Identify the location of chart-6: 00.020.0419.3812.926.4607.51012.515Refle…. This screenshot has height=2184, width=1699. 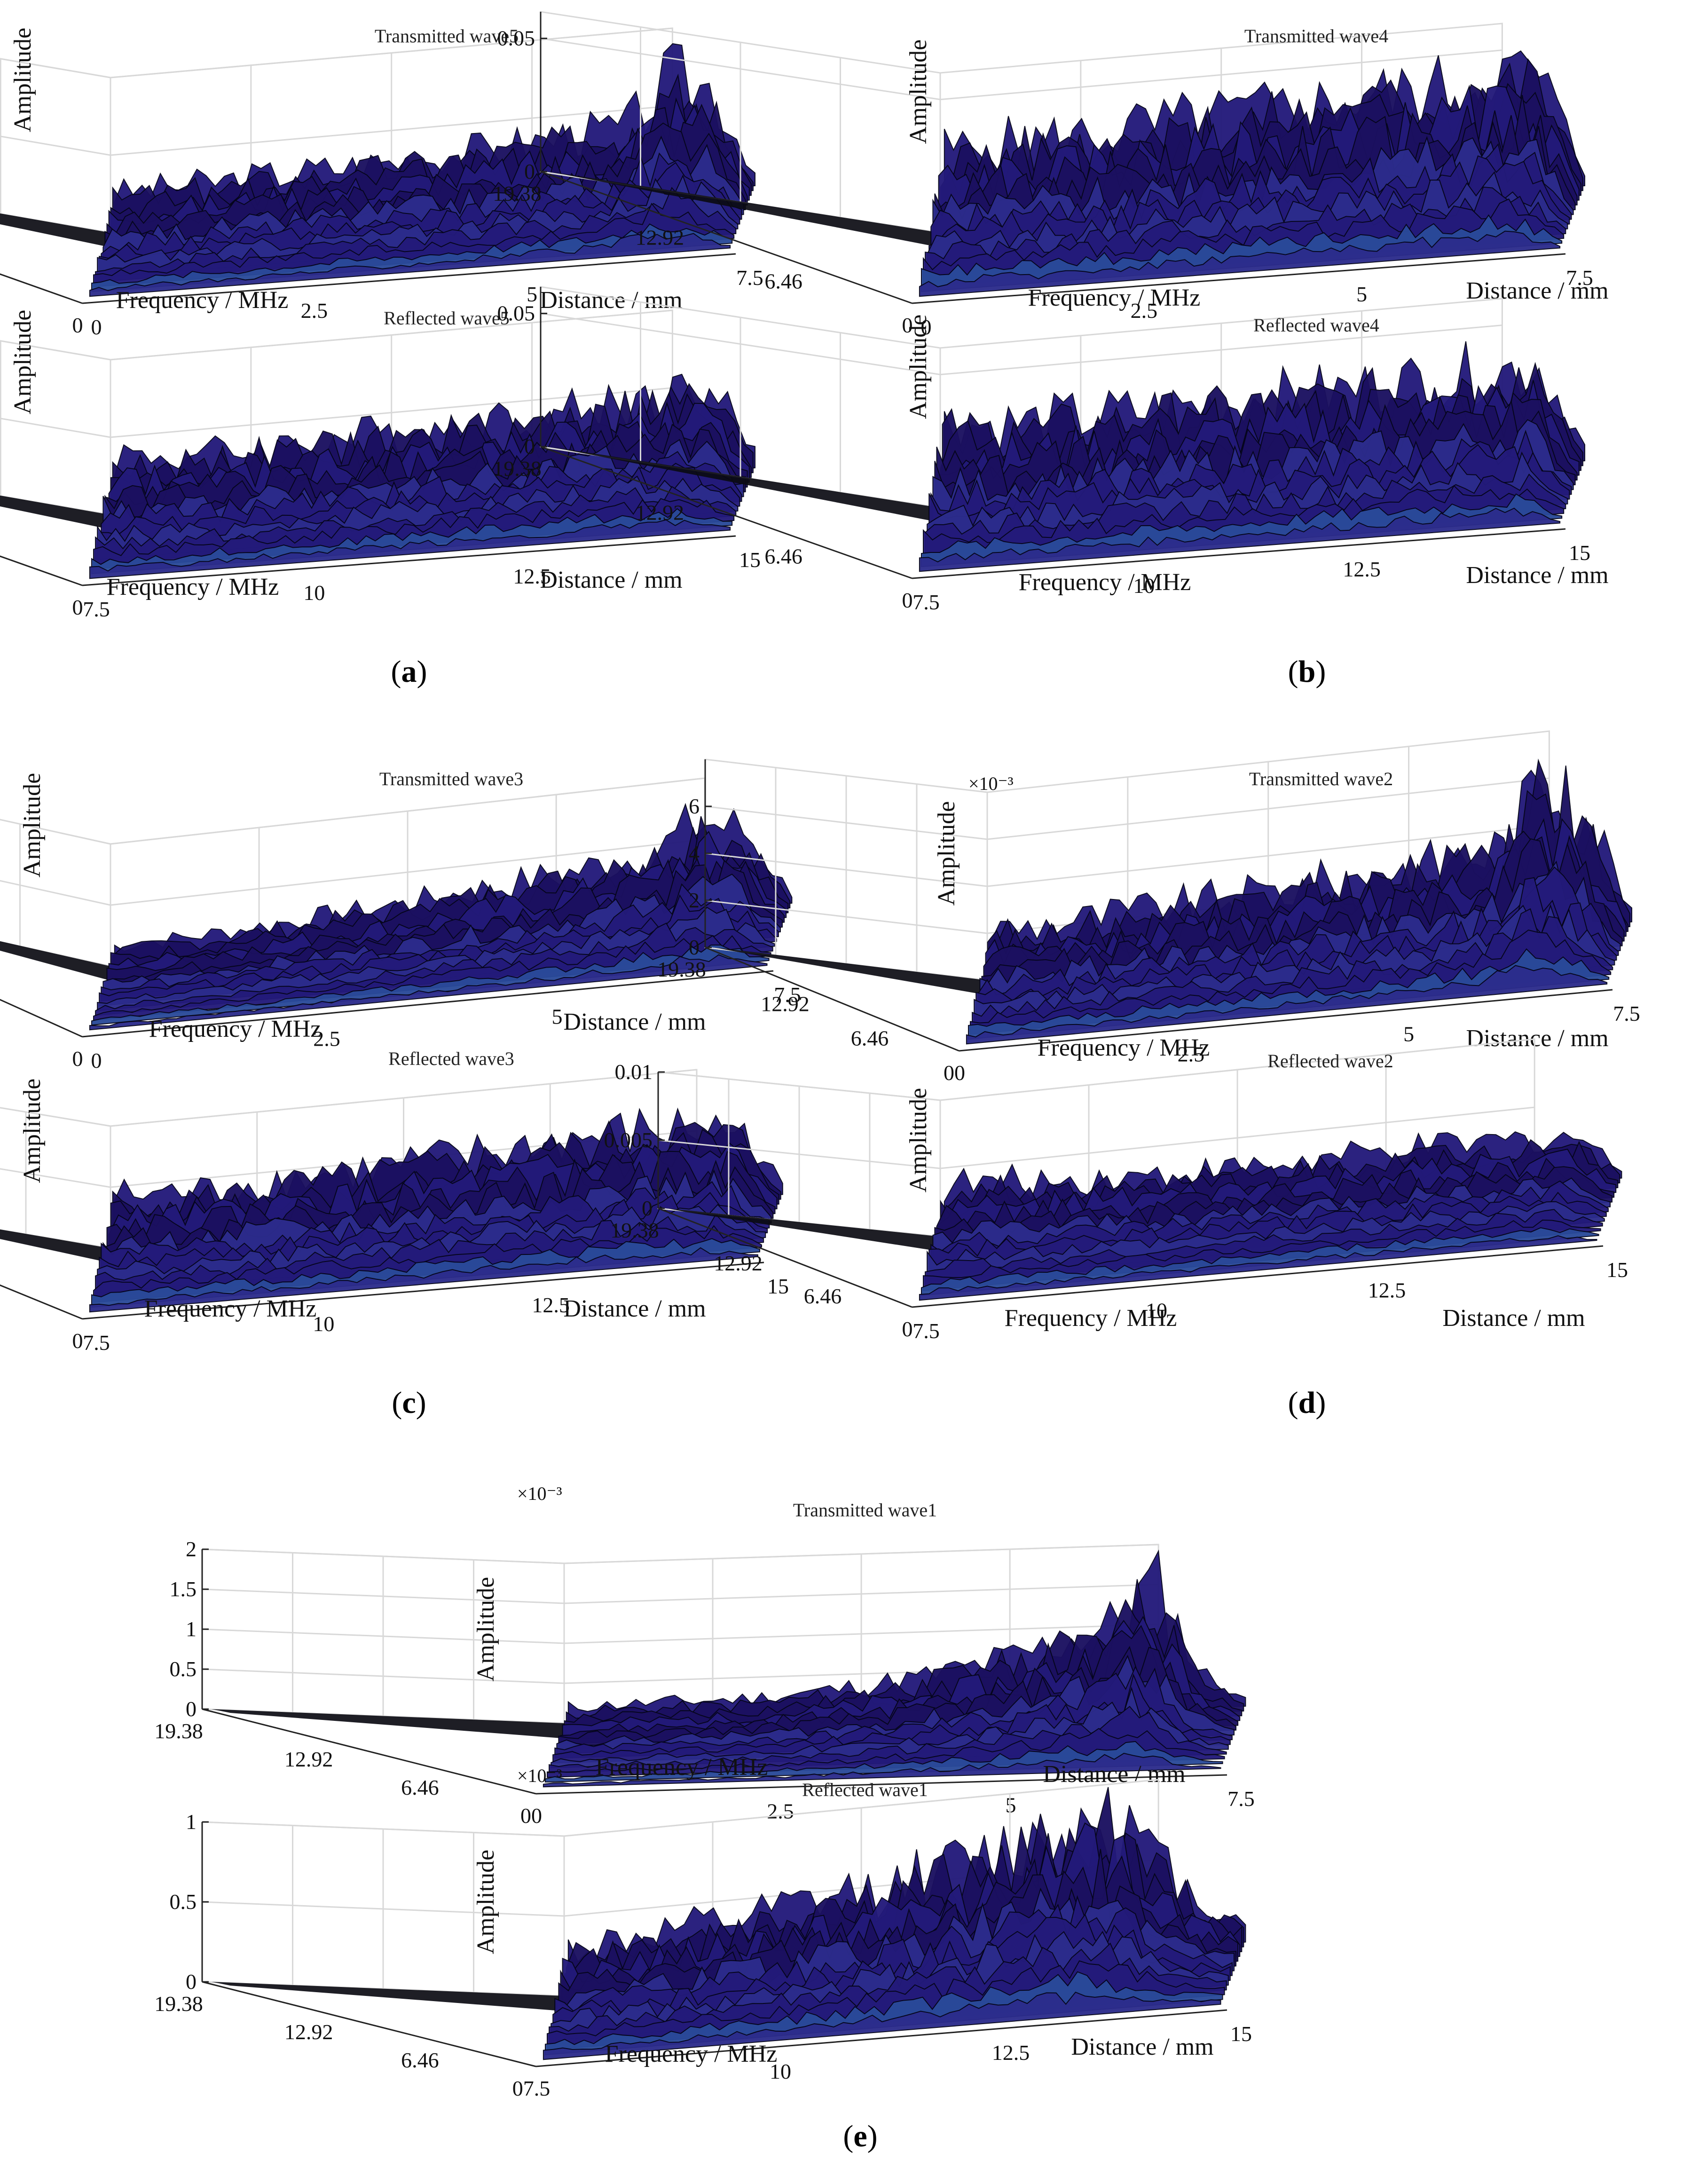
(394, 1201).